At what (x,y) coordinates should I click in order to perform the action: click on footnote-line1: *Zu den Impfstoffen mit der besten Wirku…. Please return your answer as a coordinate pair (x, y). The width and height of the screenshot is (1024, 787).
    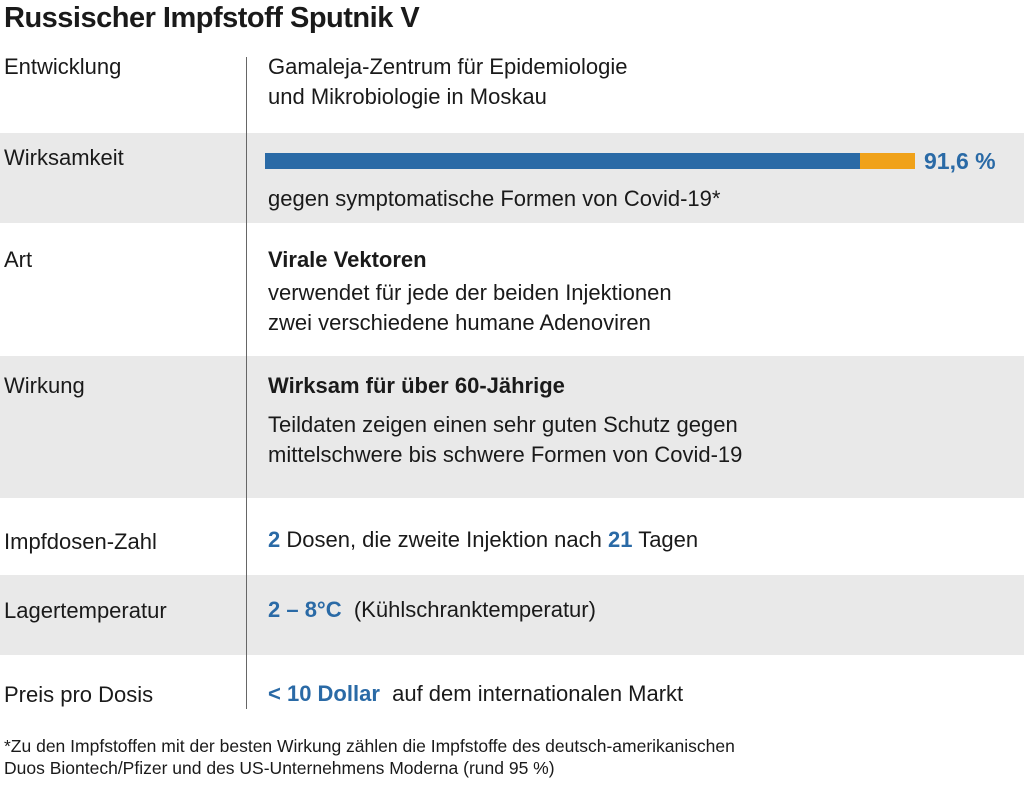
    Looking at the image, I should click on (369, 746).